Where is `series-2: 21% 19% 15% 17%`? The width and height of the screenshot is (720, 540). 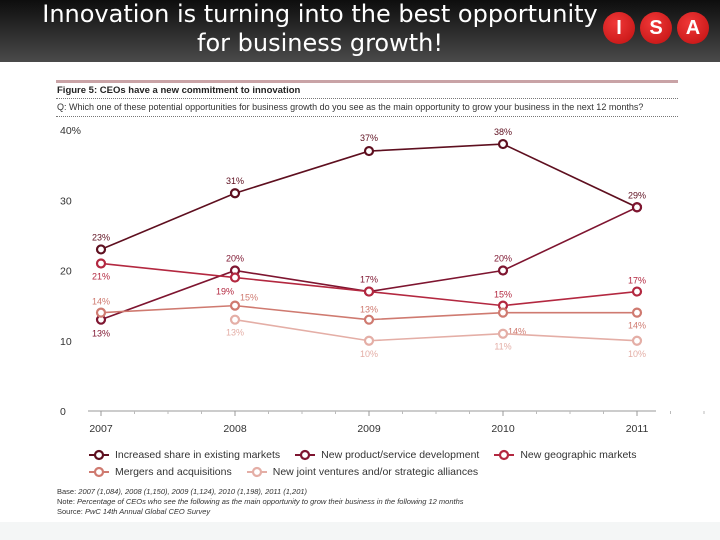
series-2: 21% 19% 15% 17% is located at coordinates (369, 284).